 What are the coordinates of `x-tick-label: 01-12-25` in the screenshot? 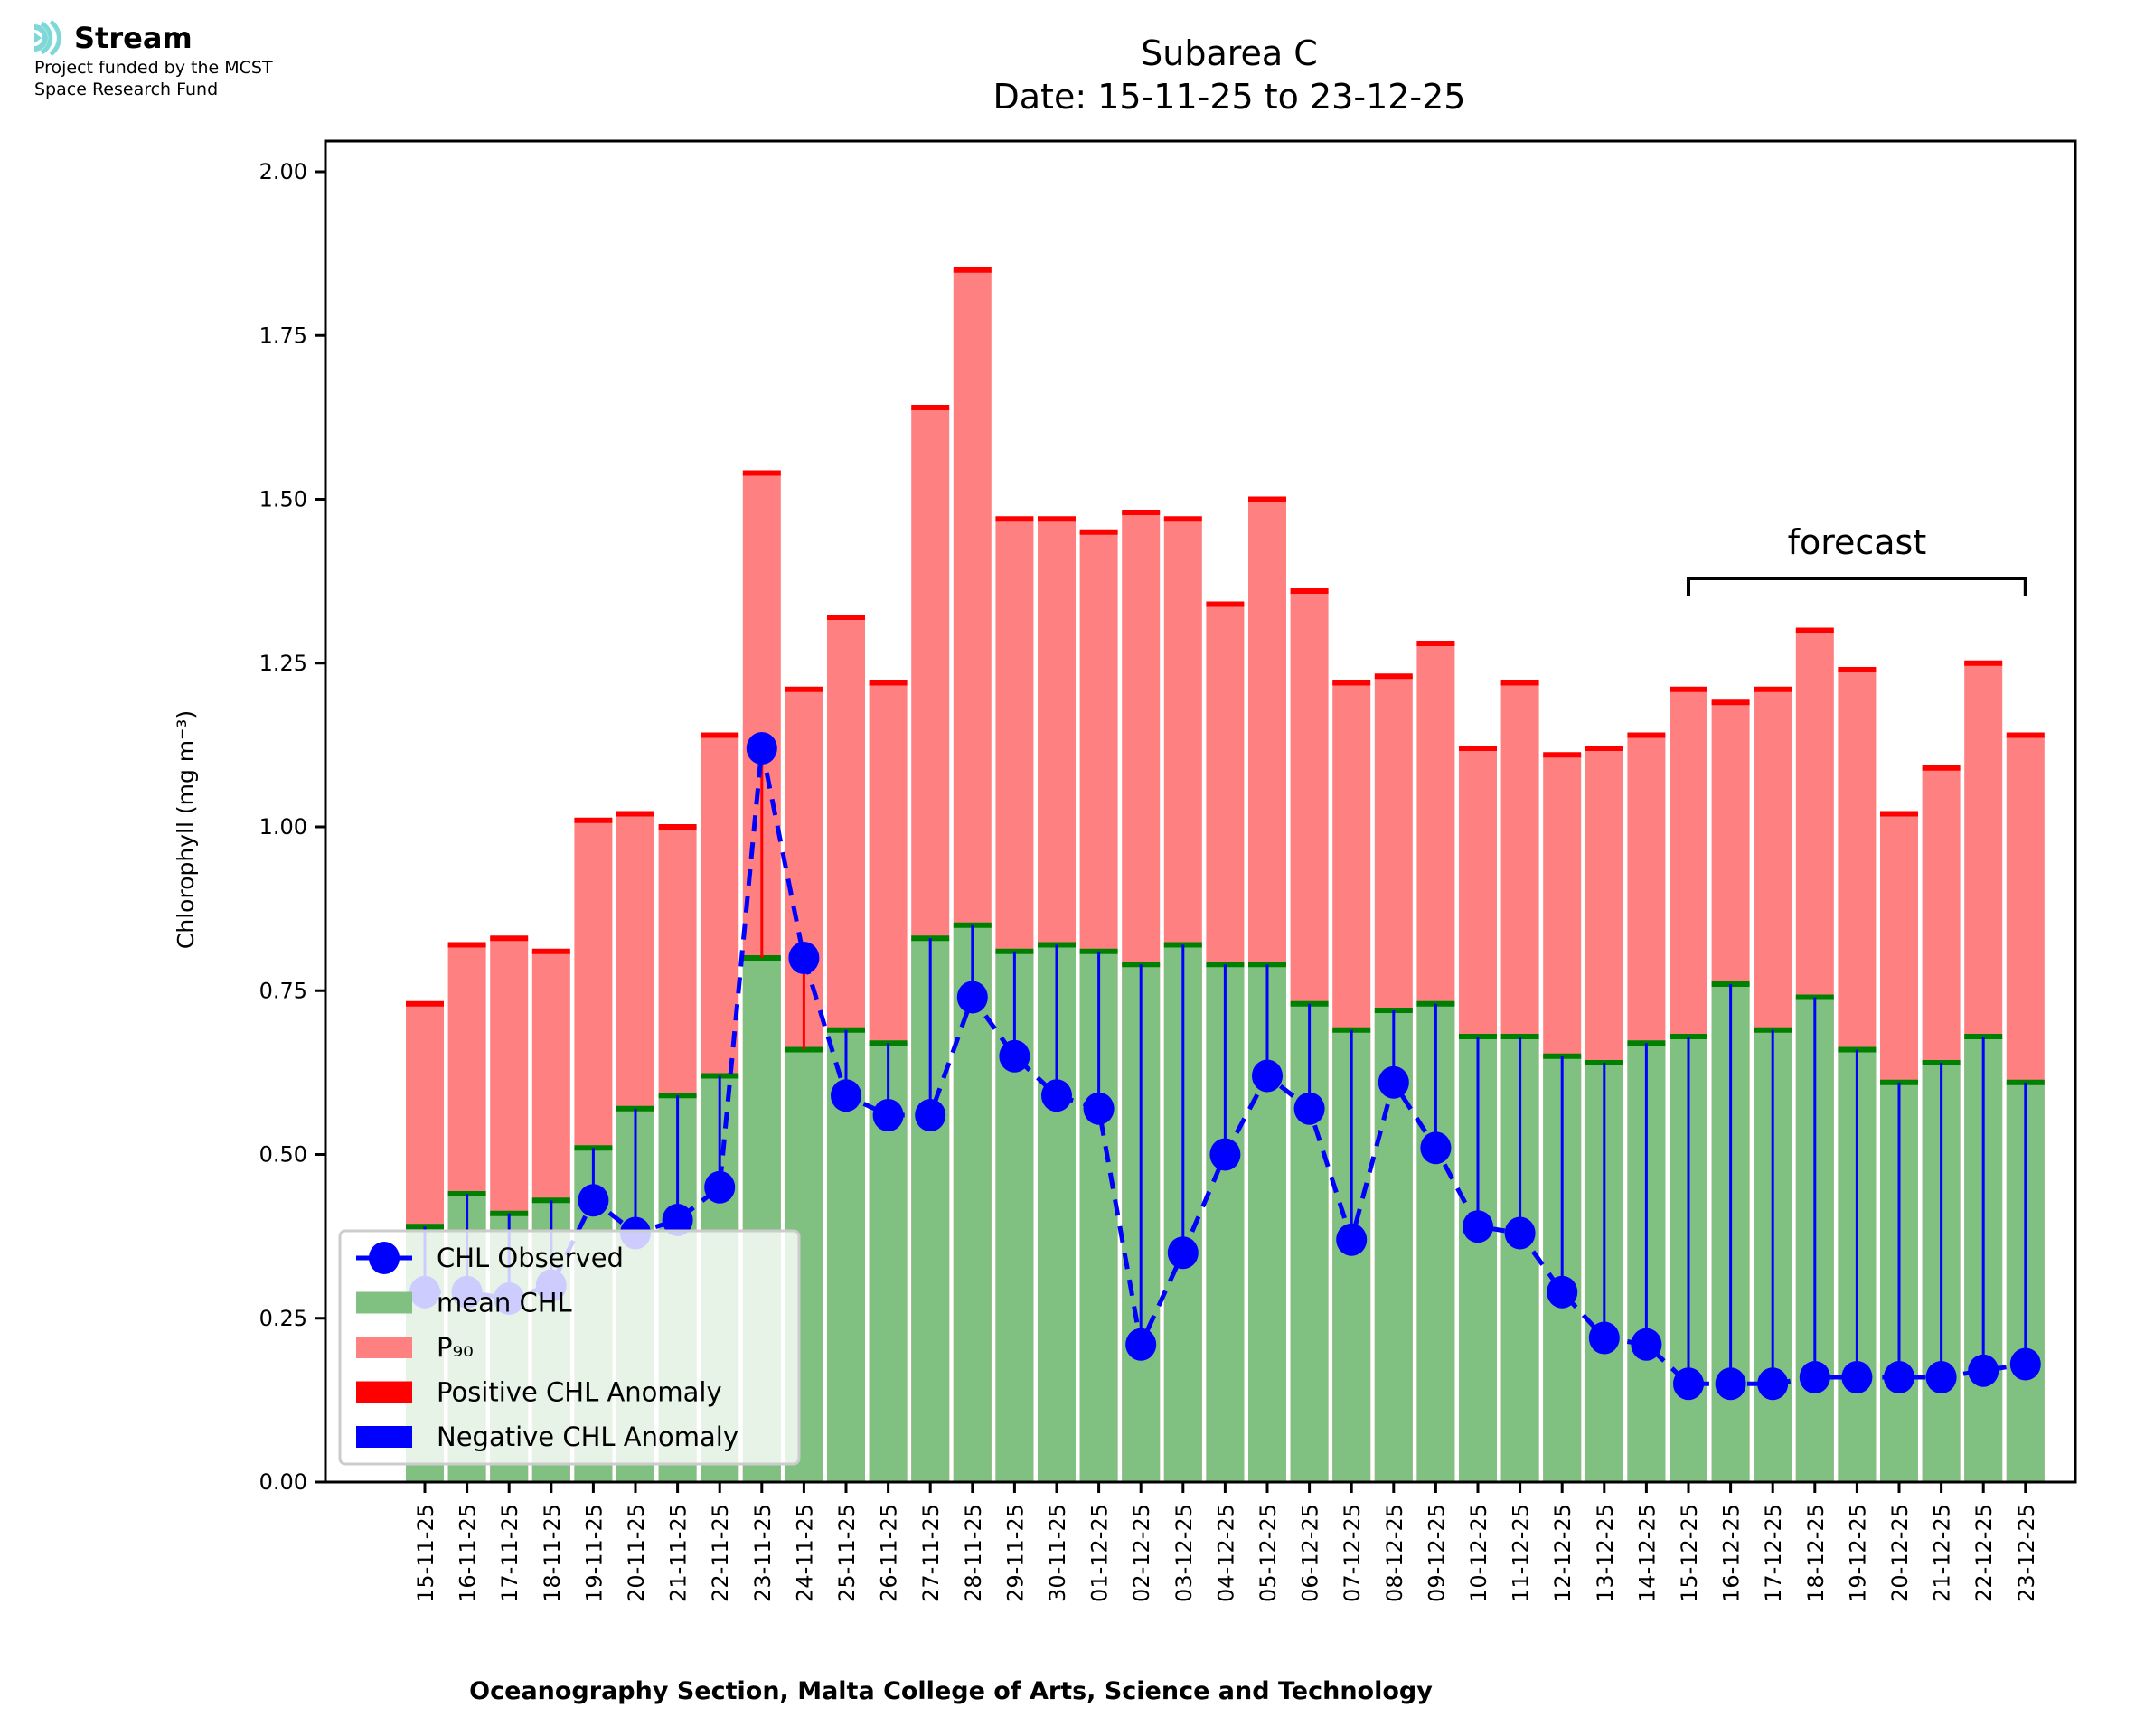 It's located at (1100, 1553).